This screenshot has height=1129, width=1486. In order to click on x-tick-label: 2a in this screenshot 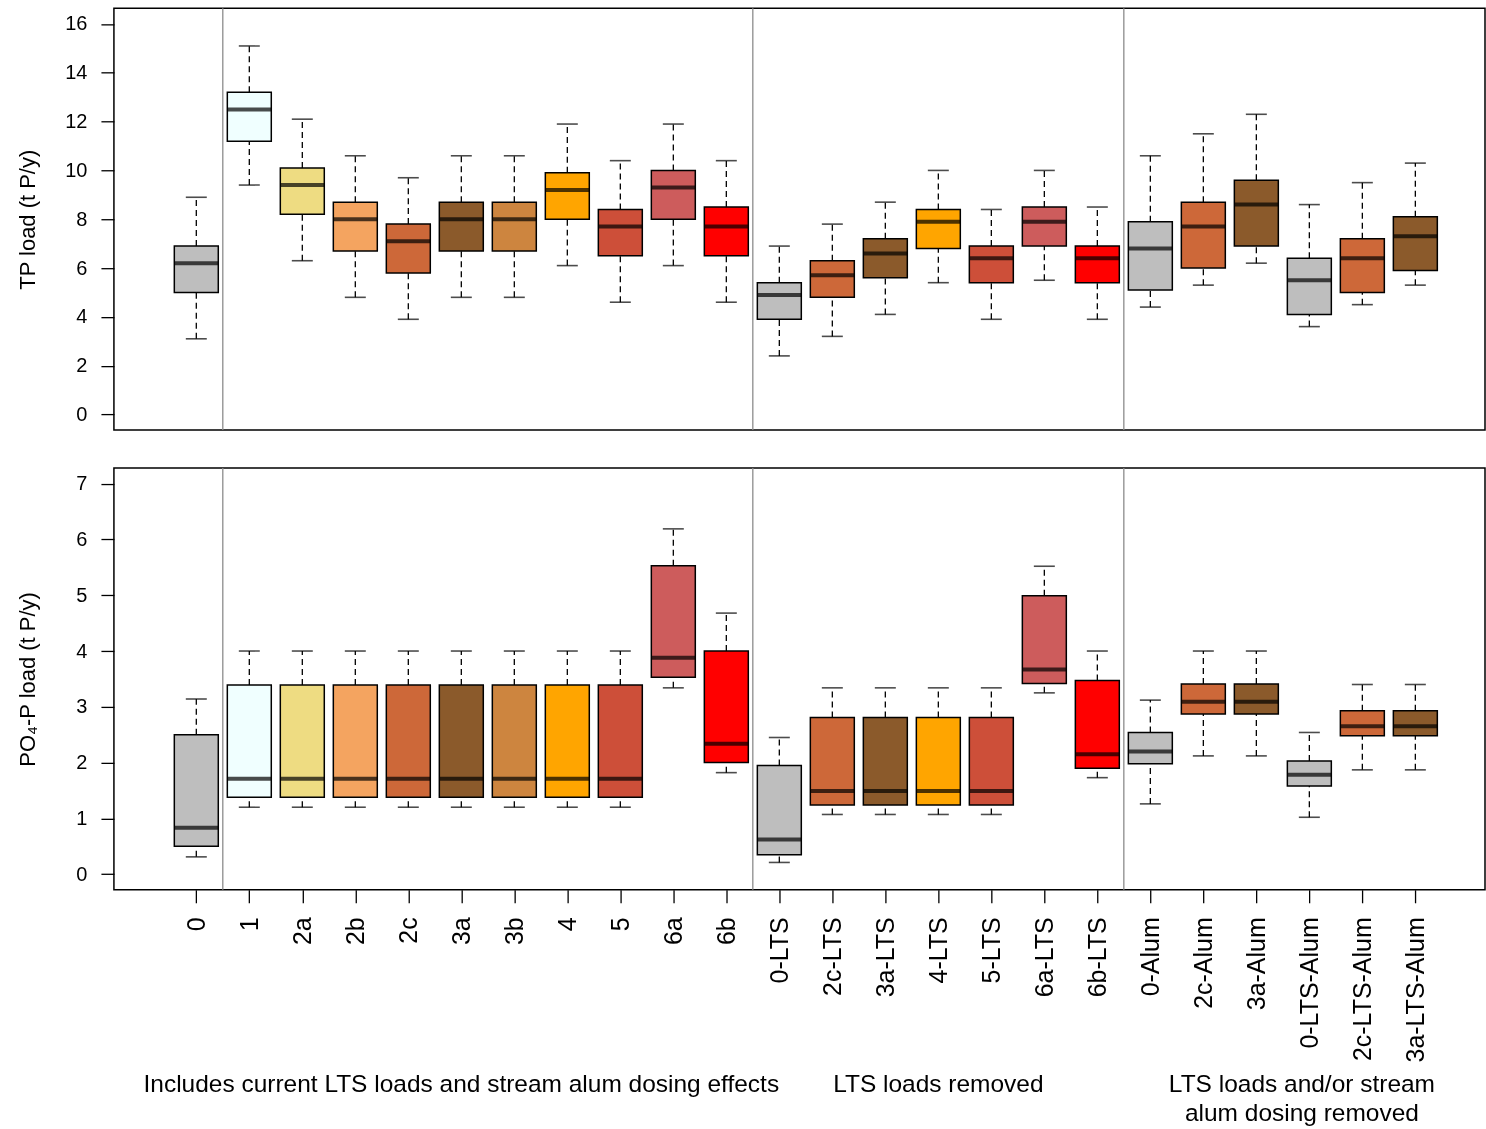, I will do `click(301, 931)`.